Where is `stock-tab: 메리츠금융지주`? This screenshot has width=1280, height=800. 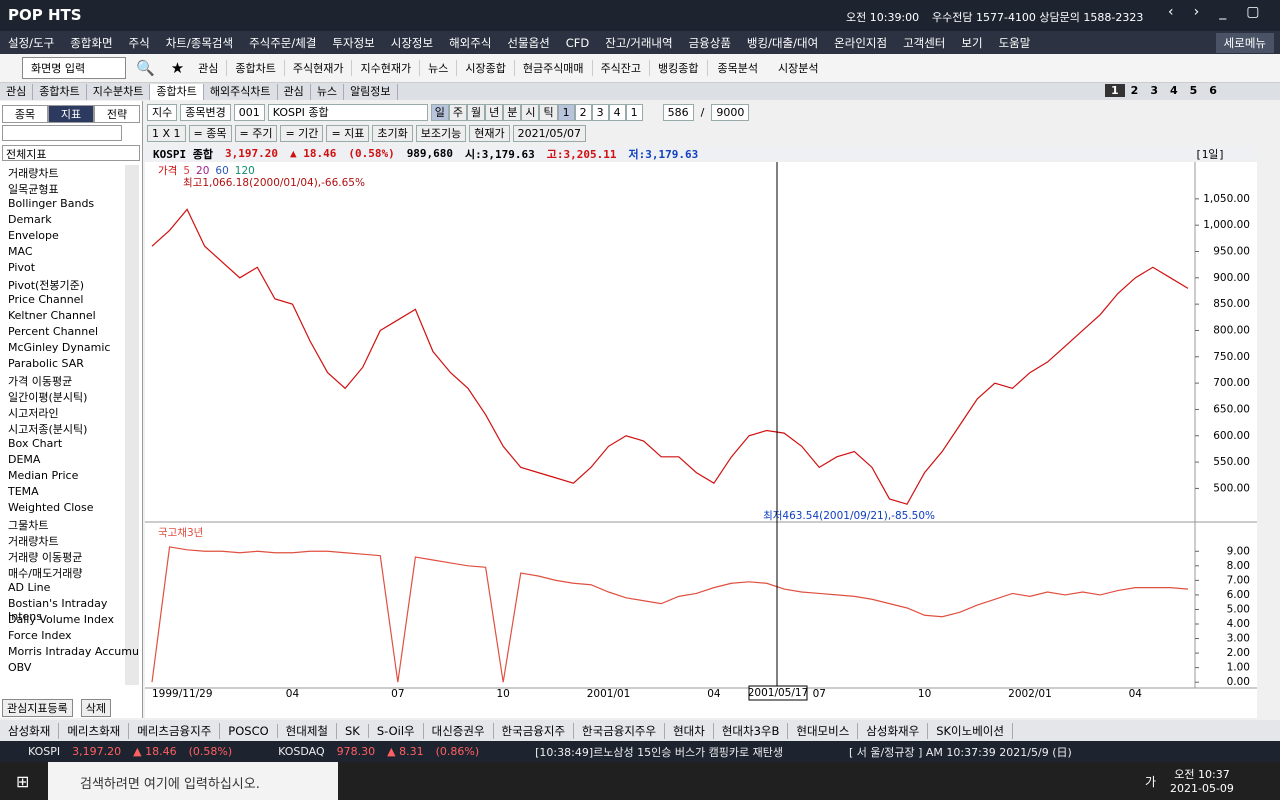 stock-tab: 메리츠금융지주 is located at coordinates (175, 730).